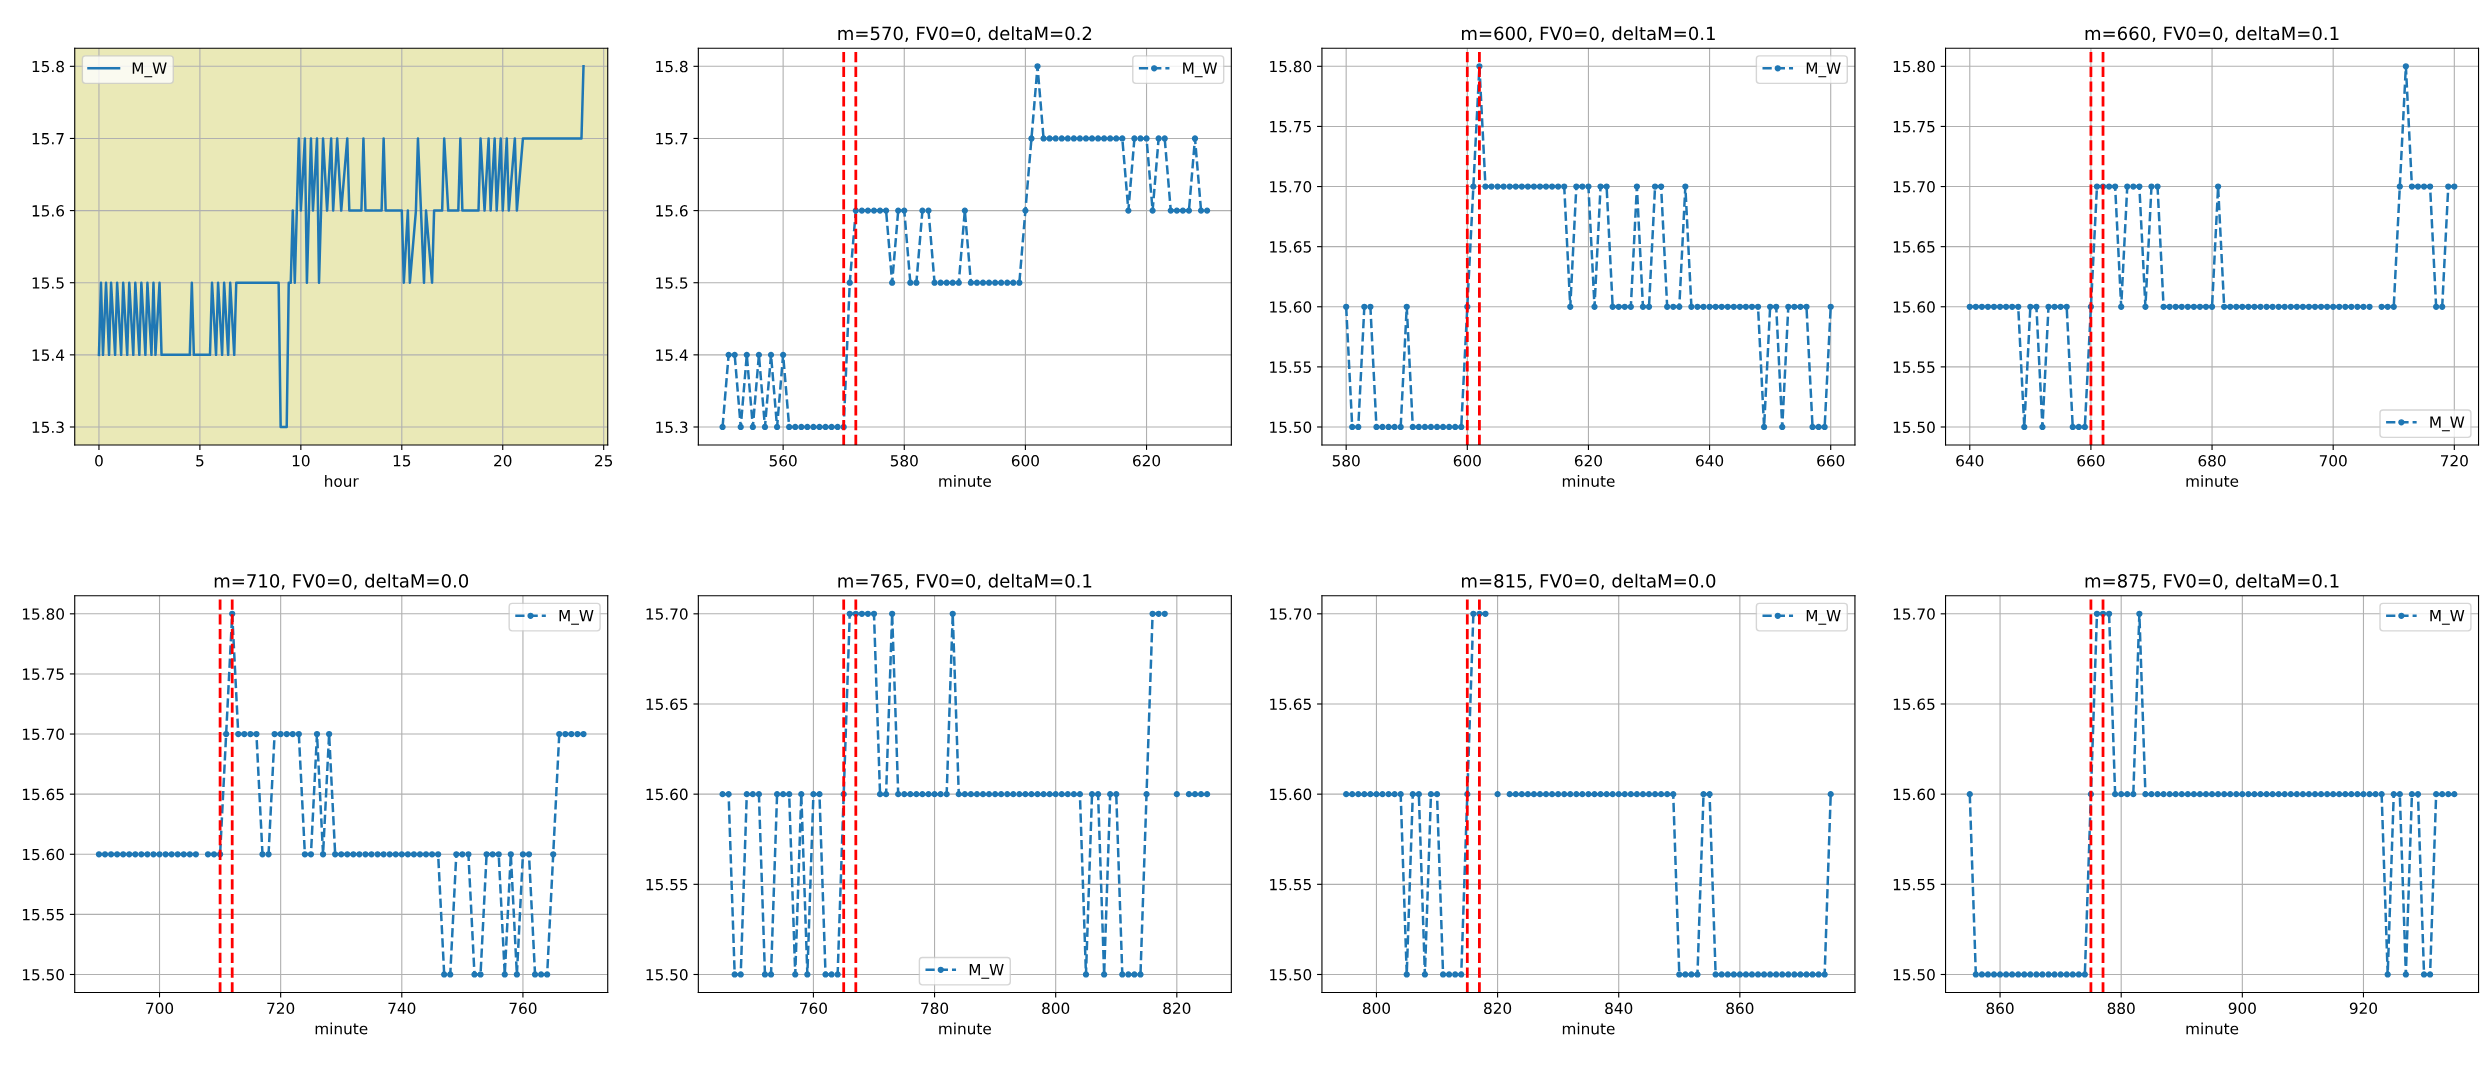 The width and height of the screenshot is (2491, 1073). Describe the element at coordinates (1588, 34) in the screenshot. I see `chart-title: m=600, FV0=0, deltaM=0.1` at that location.